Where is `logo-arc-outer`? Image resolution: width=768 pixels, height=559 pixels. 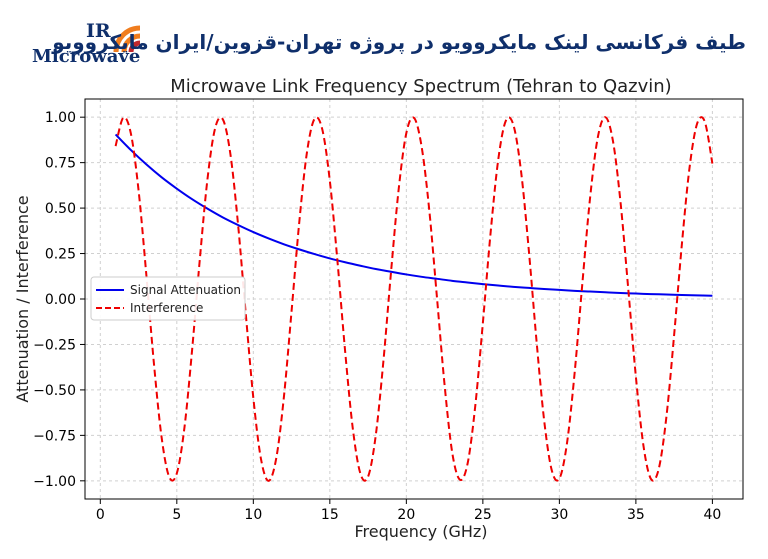
logo-arc-outer is located at coordinates (127, 39).